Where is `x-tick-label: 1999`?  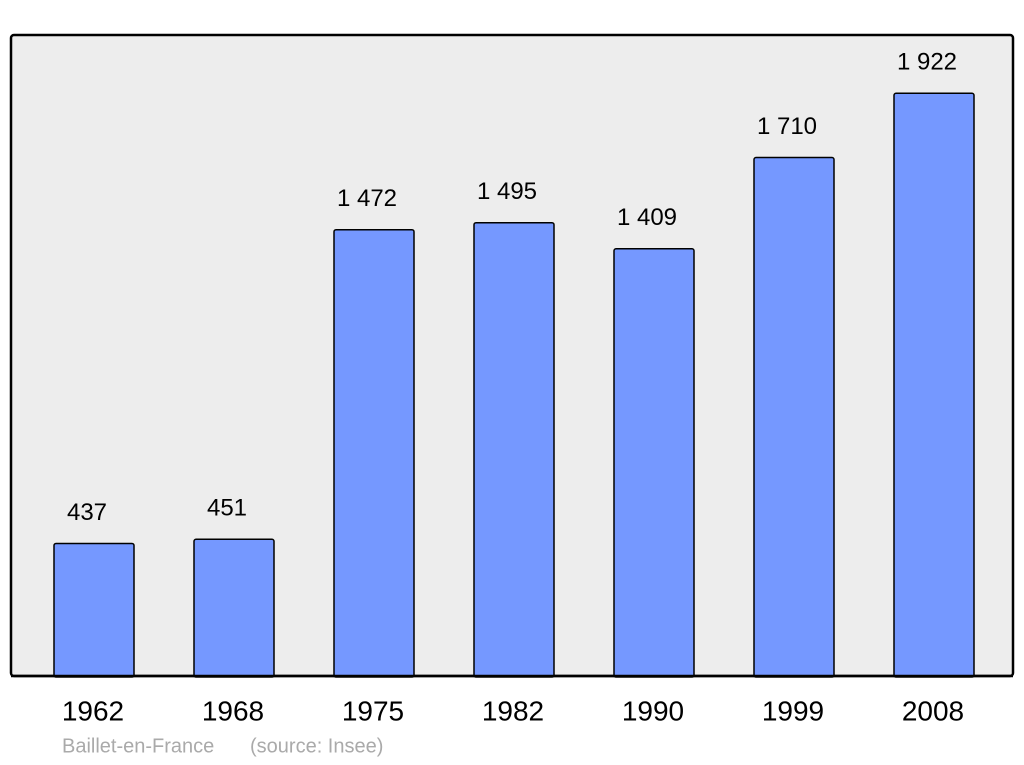 x-tick-label: 1999 is located at coordinates (793, 710).